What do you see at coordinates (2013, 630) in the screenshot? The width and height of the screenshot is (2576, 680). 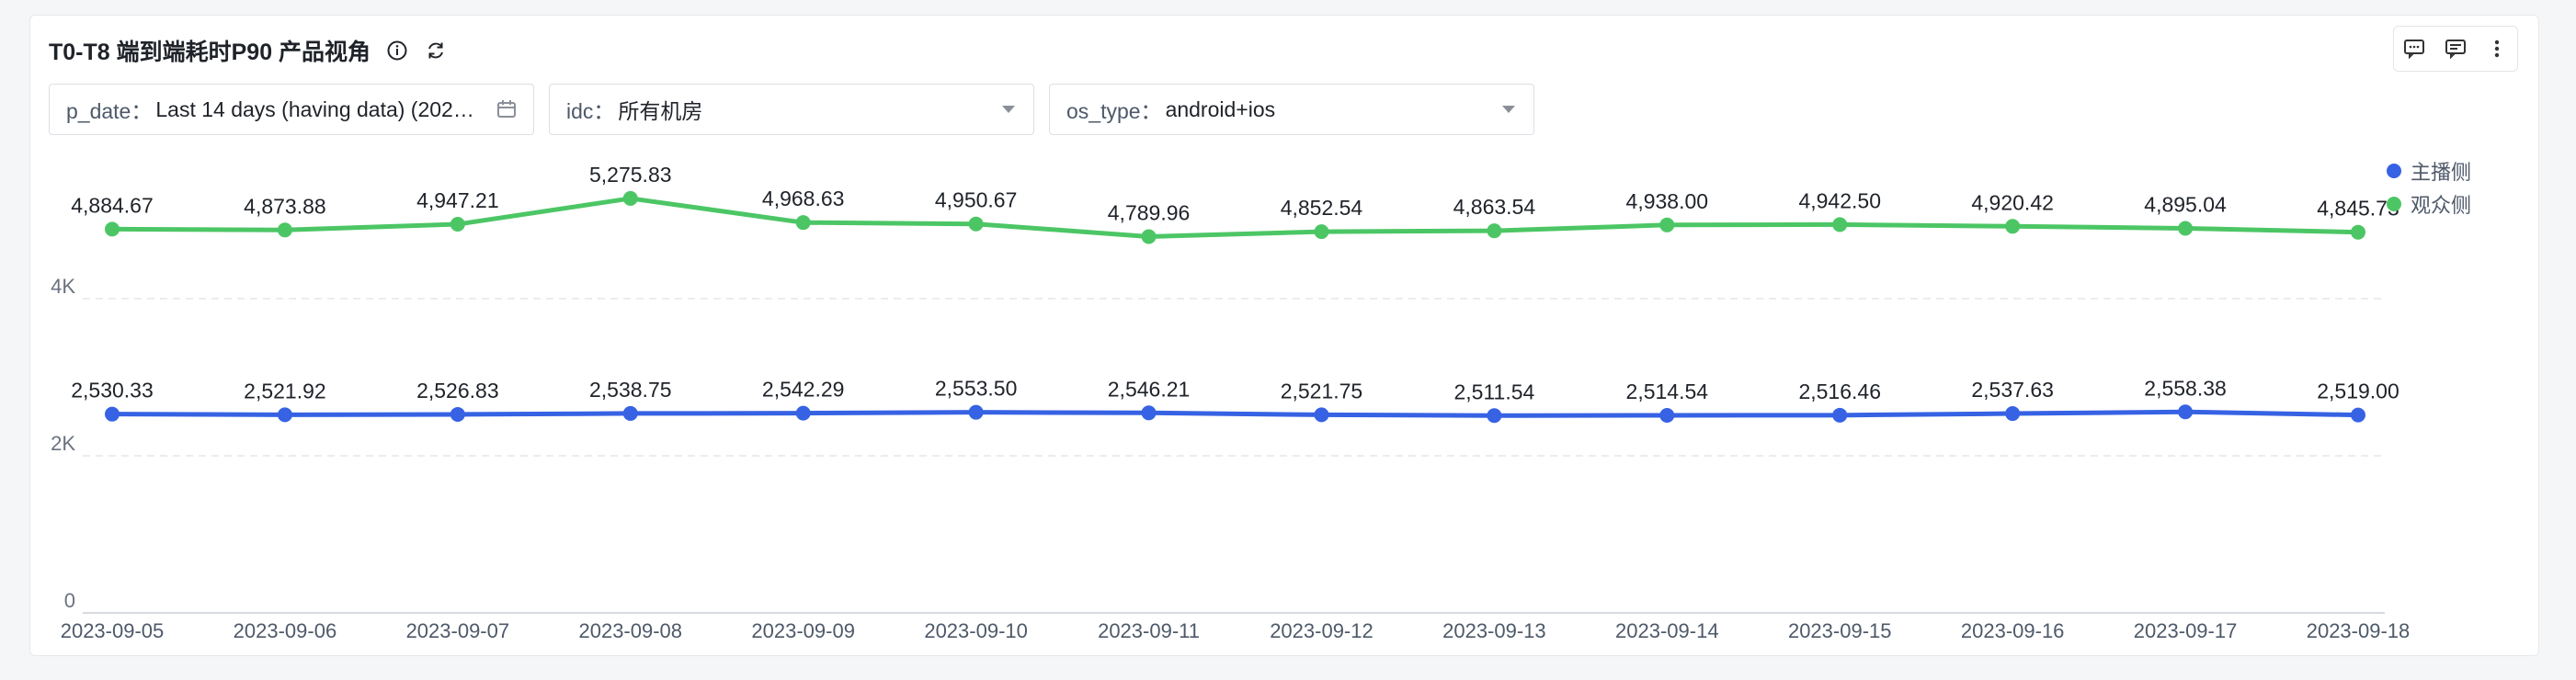 I see `x-tick-label: 2023-09-16` at bounding box center [2013, 630].